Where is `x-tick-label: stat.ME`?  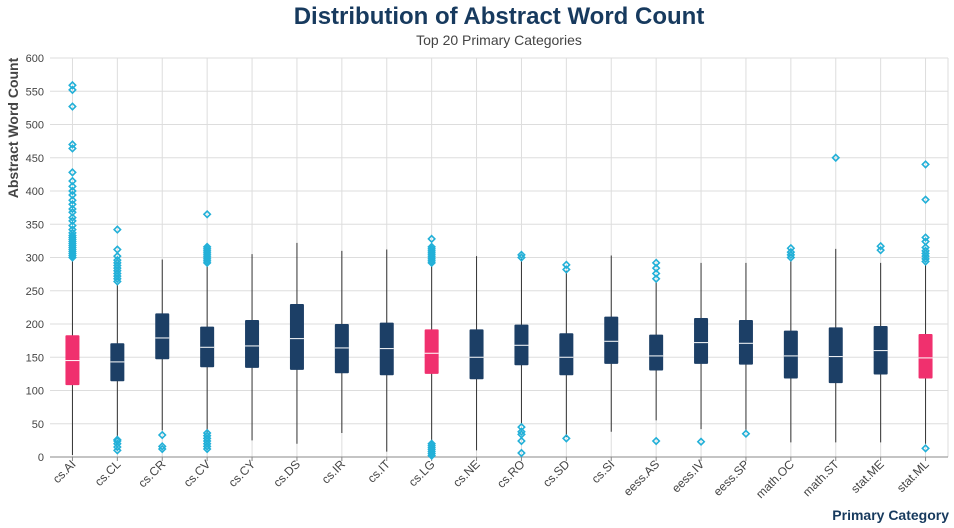
x-tick-label: stat.ME is located at coordinates (867, 476).